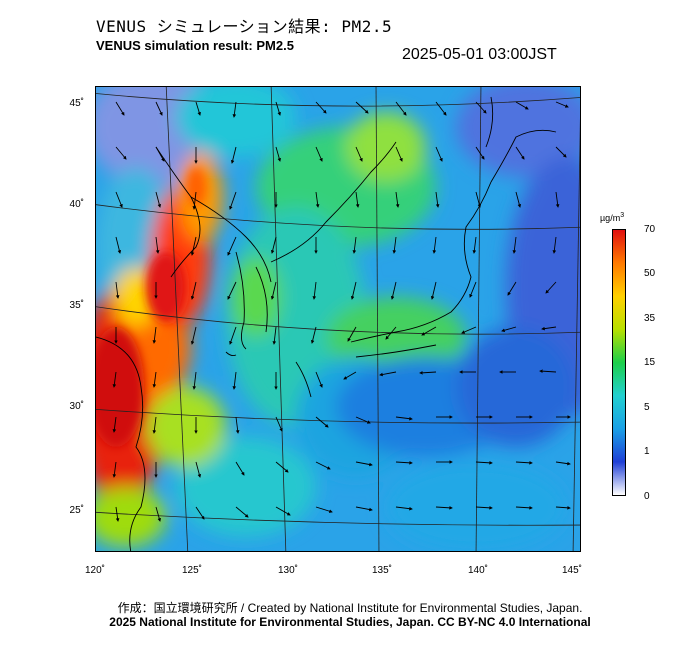 This screenshot has width=700, height=649. What do you see at coordinates (76, 305) in the screenshot?
I see `lat-tick-35: 35˚` at bounding box center [76, 305].